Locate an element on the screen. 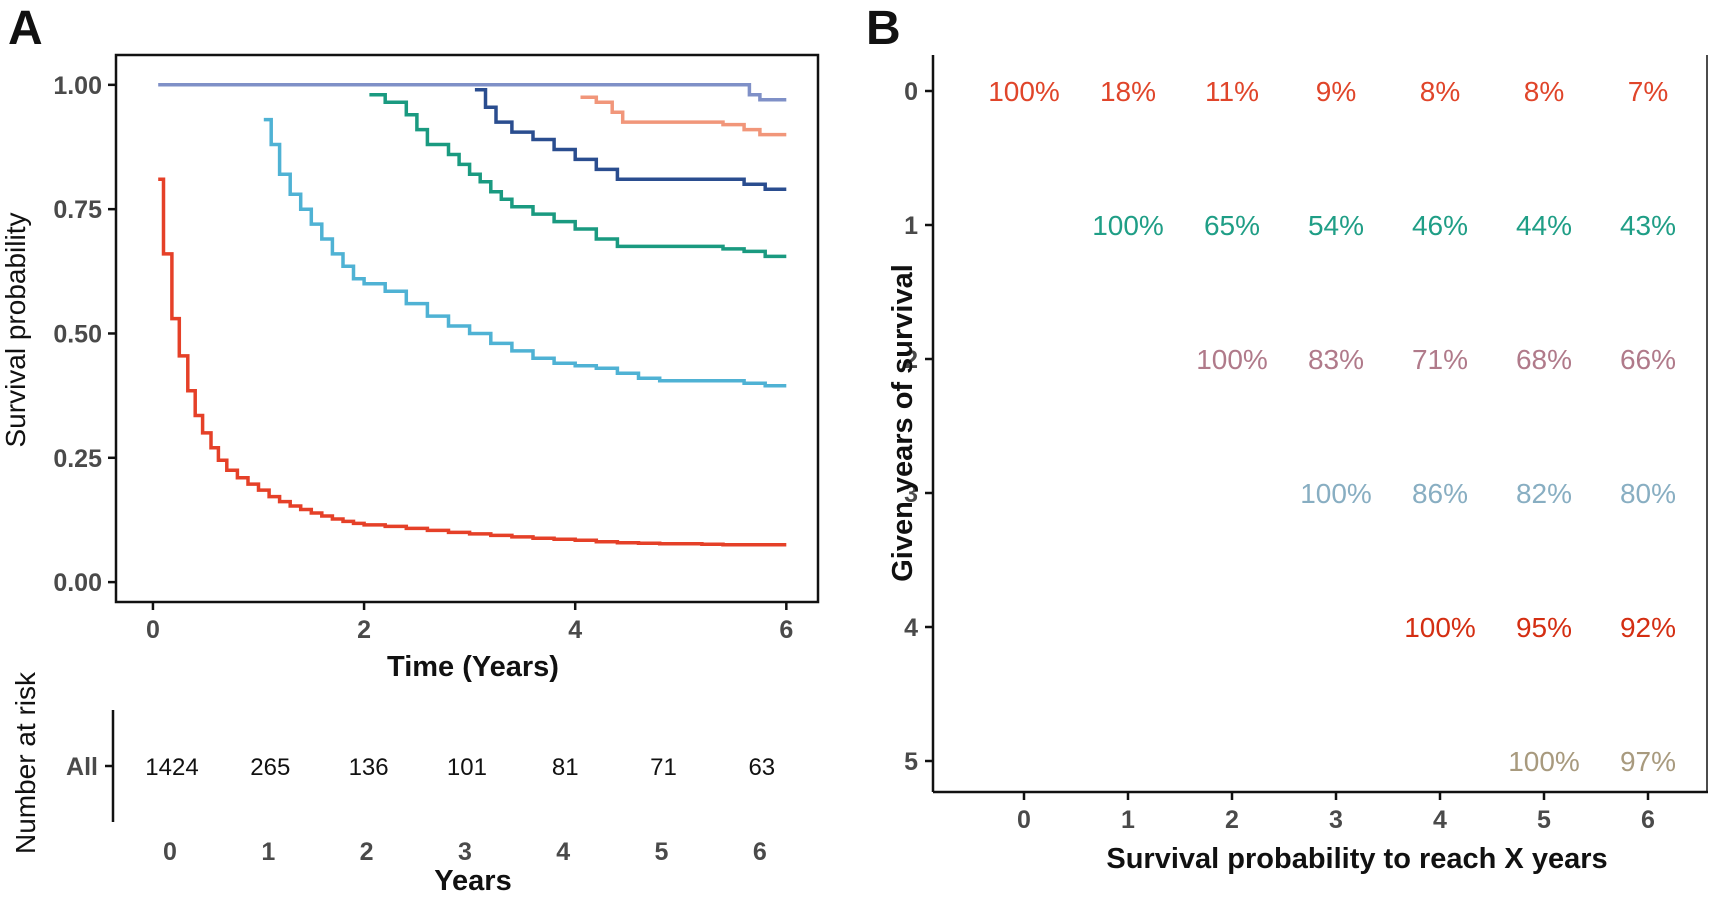 The height and width of the screenshot is (897, 1713). cond-cell-given0-year6: 7% is located at coordinates (1648, 91).